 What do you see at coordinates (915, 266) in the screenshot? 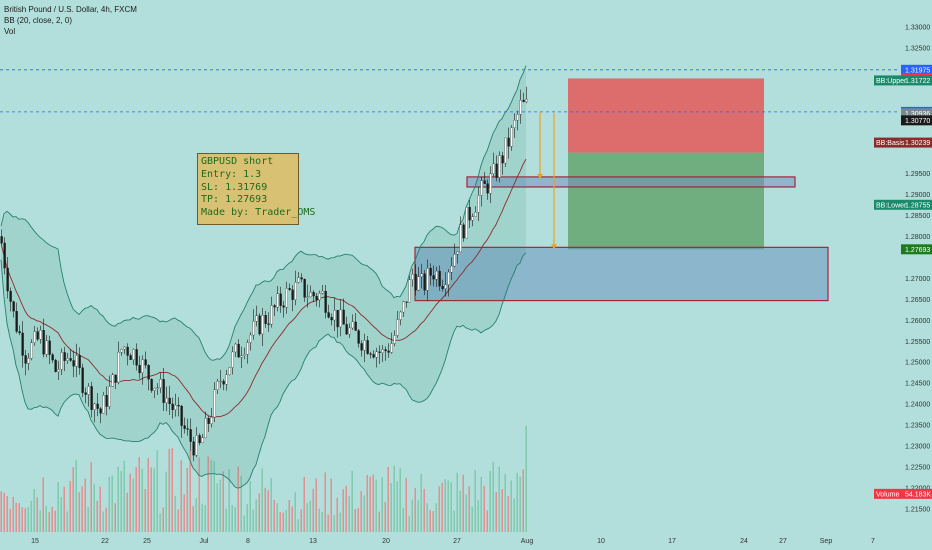
I see `price-axis` at bounding box center [915, 266].